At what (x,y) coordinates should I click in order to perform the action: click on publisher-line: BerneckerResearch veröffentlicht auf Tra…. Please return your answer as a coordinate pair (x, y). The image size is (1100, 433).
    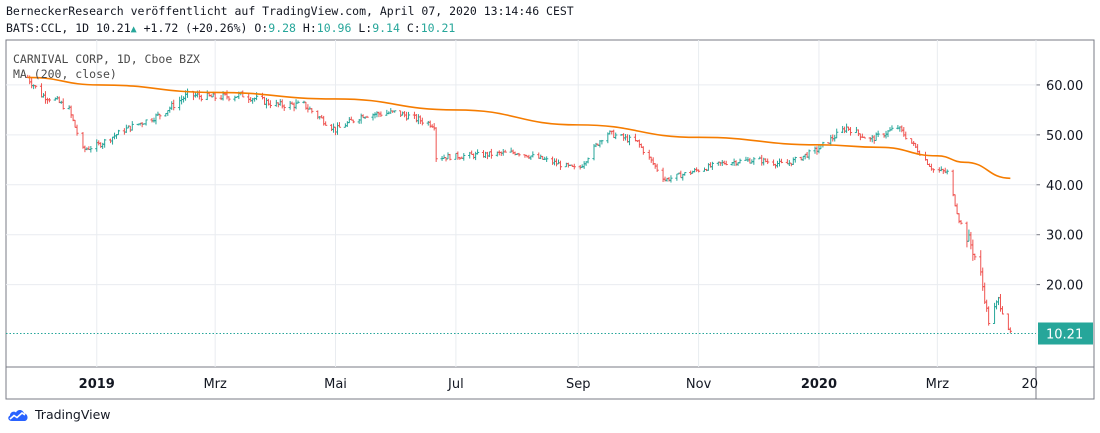
    Looking at the image, I should click on (290, 11).